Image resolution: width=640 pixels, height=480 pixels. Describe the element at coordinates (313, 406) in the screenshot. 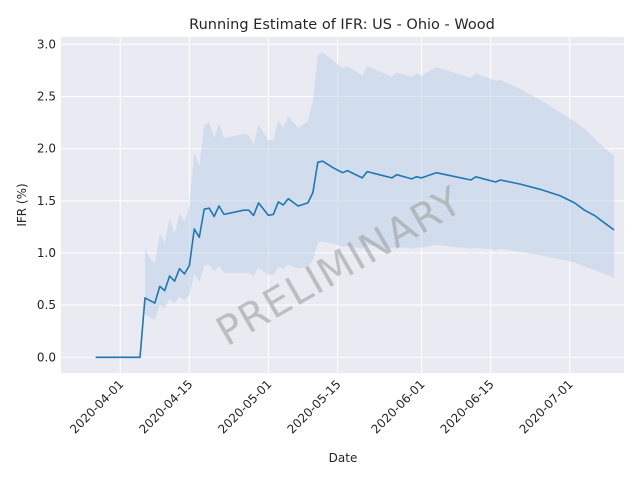

I see `x-tick-label: 2020-05-15` at that location.